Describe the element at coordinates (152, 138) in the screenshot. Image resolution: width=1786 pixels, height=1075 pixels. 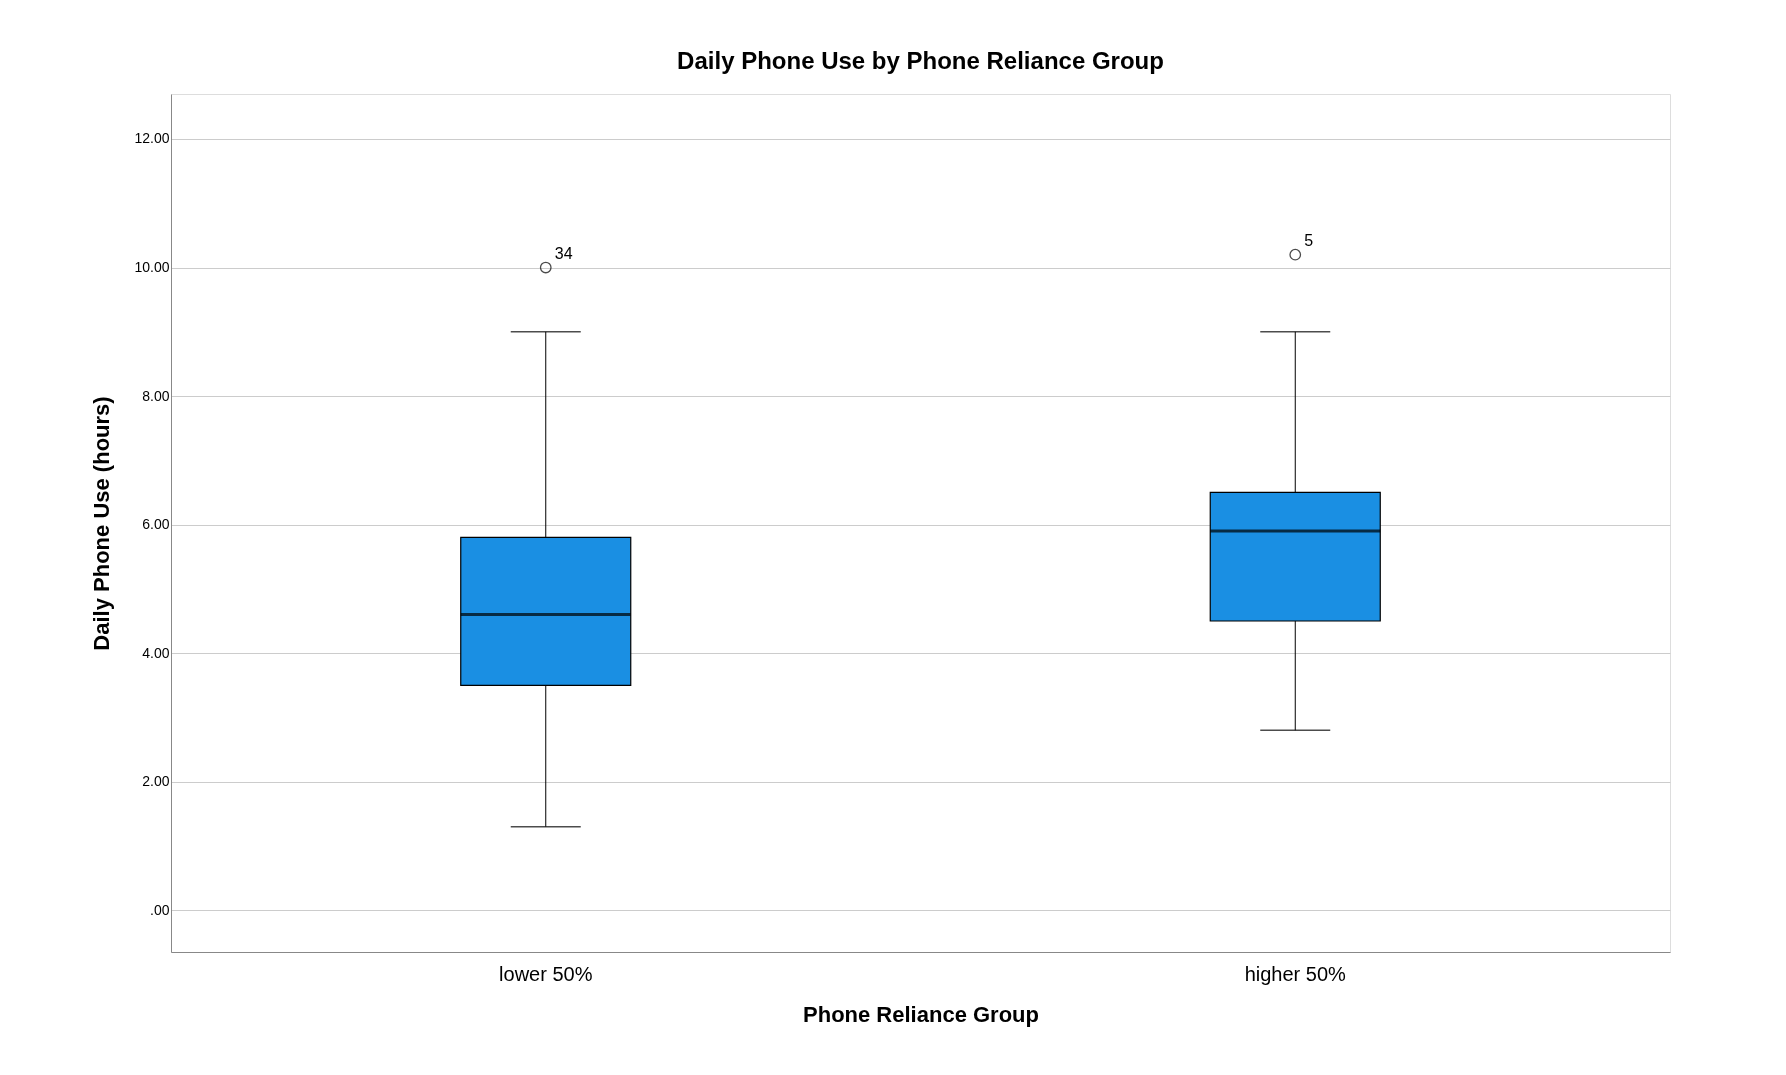
I see `y-tick-label: 12.00` at that location.